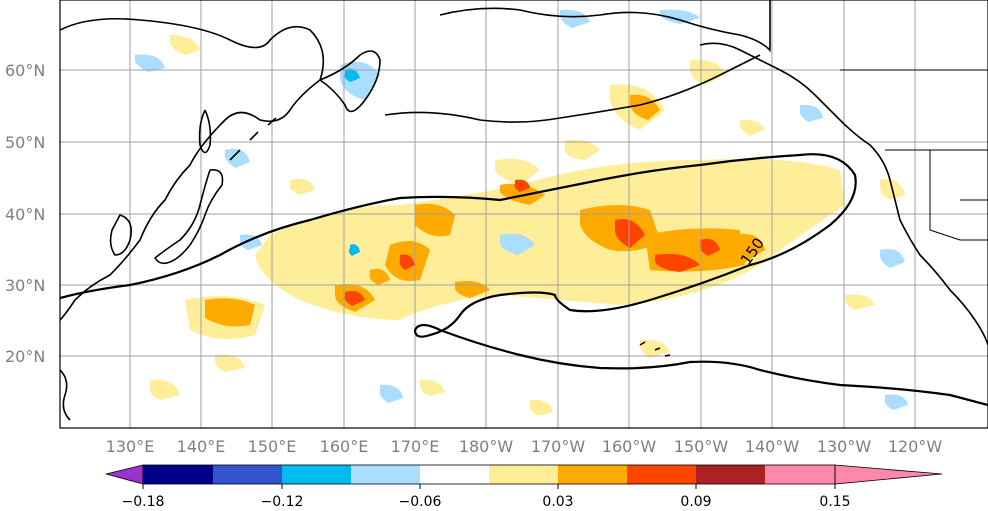  What do you see at coordinates (532, 242) in the screenshot?
I see `anomaly-patches-red` at bounding box center [532, 242].